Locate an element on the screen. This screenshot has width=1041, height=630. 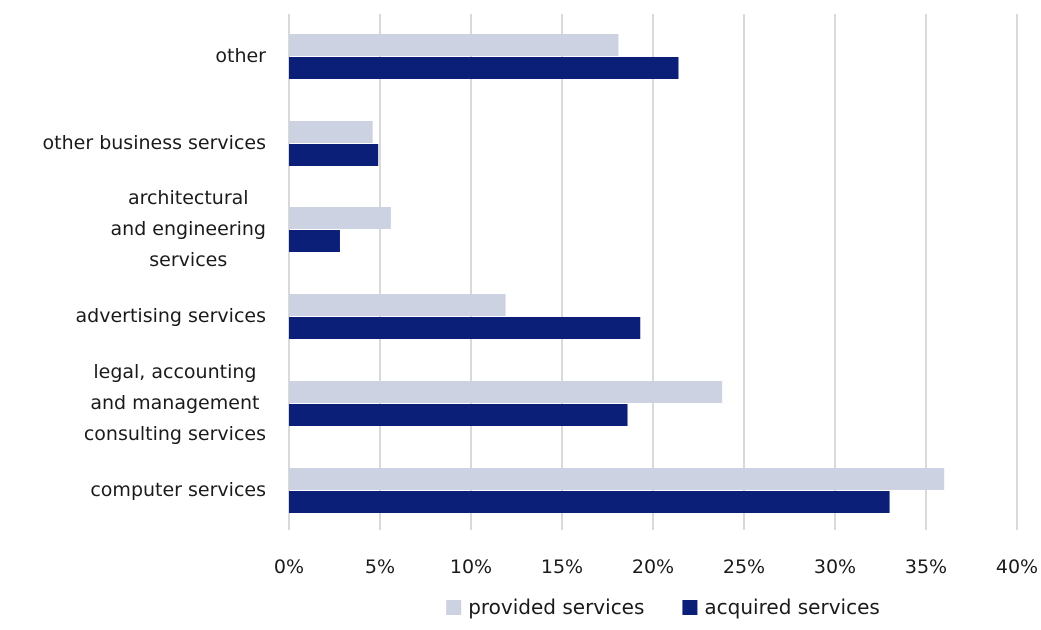
category-label: other is located at coordinates (240, 56).